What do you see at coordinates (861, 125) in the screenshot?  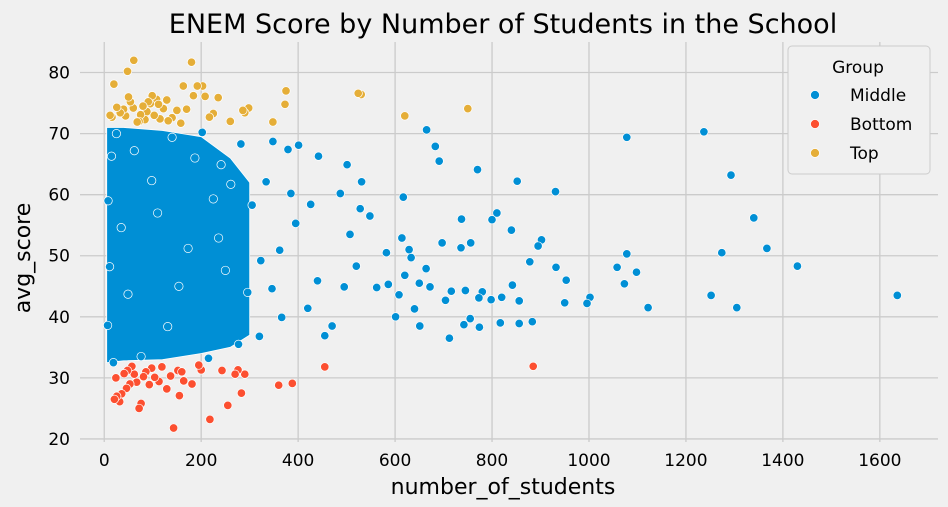 I see `legend-items: Middle Bottom Top` at bounding box center [861, 125].